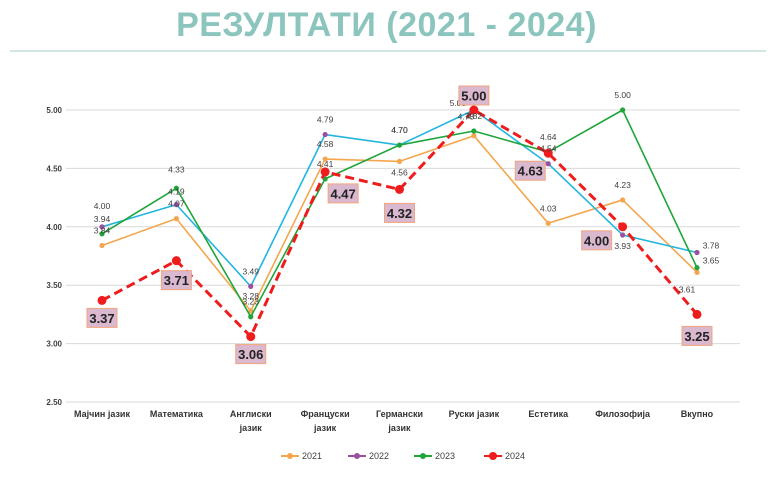  I want to click on data-label-2023: 3.94, so click(102, 219).